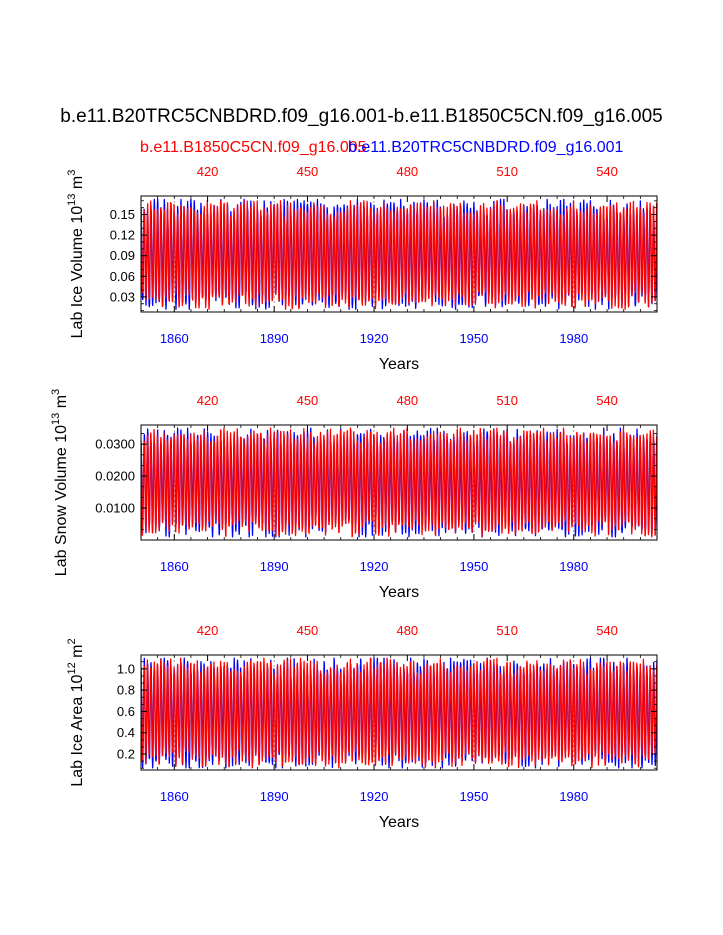 This screenshot has height=935, width=723. Describe the element at coordinates (122, 255) in the screenshot. I see `y-tick-label-0.09: 0.09` at that location.